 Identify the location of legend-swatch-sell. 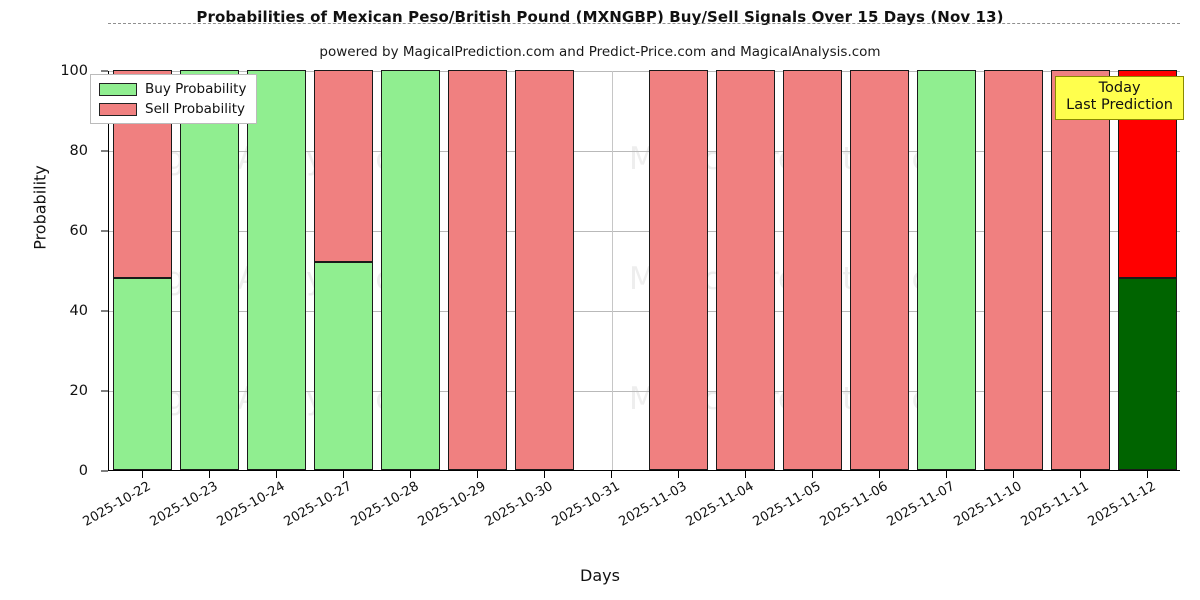
(118, 109).